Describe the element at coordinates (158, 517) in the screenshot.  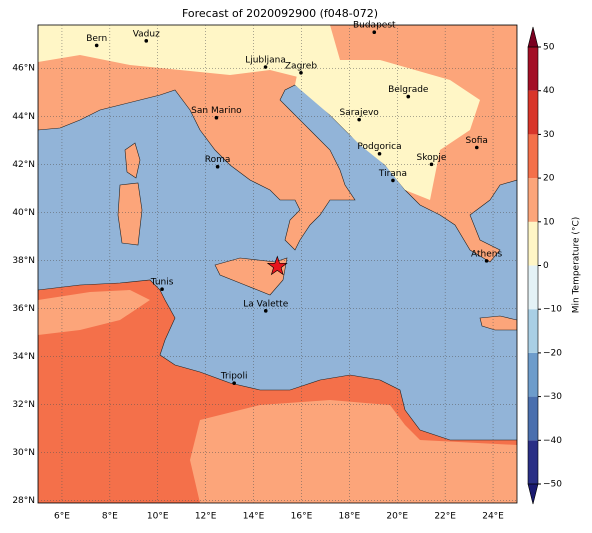
I see `x-tick-label: 10°E` at that location.